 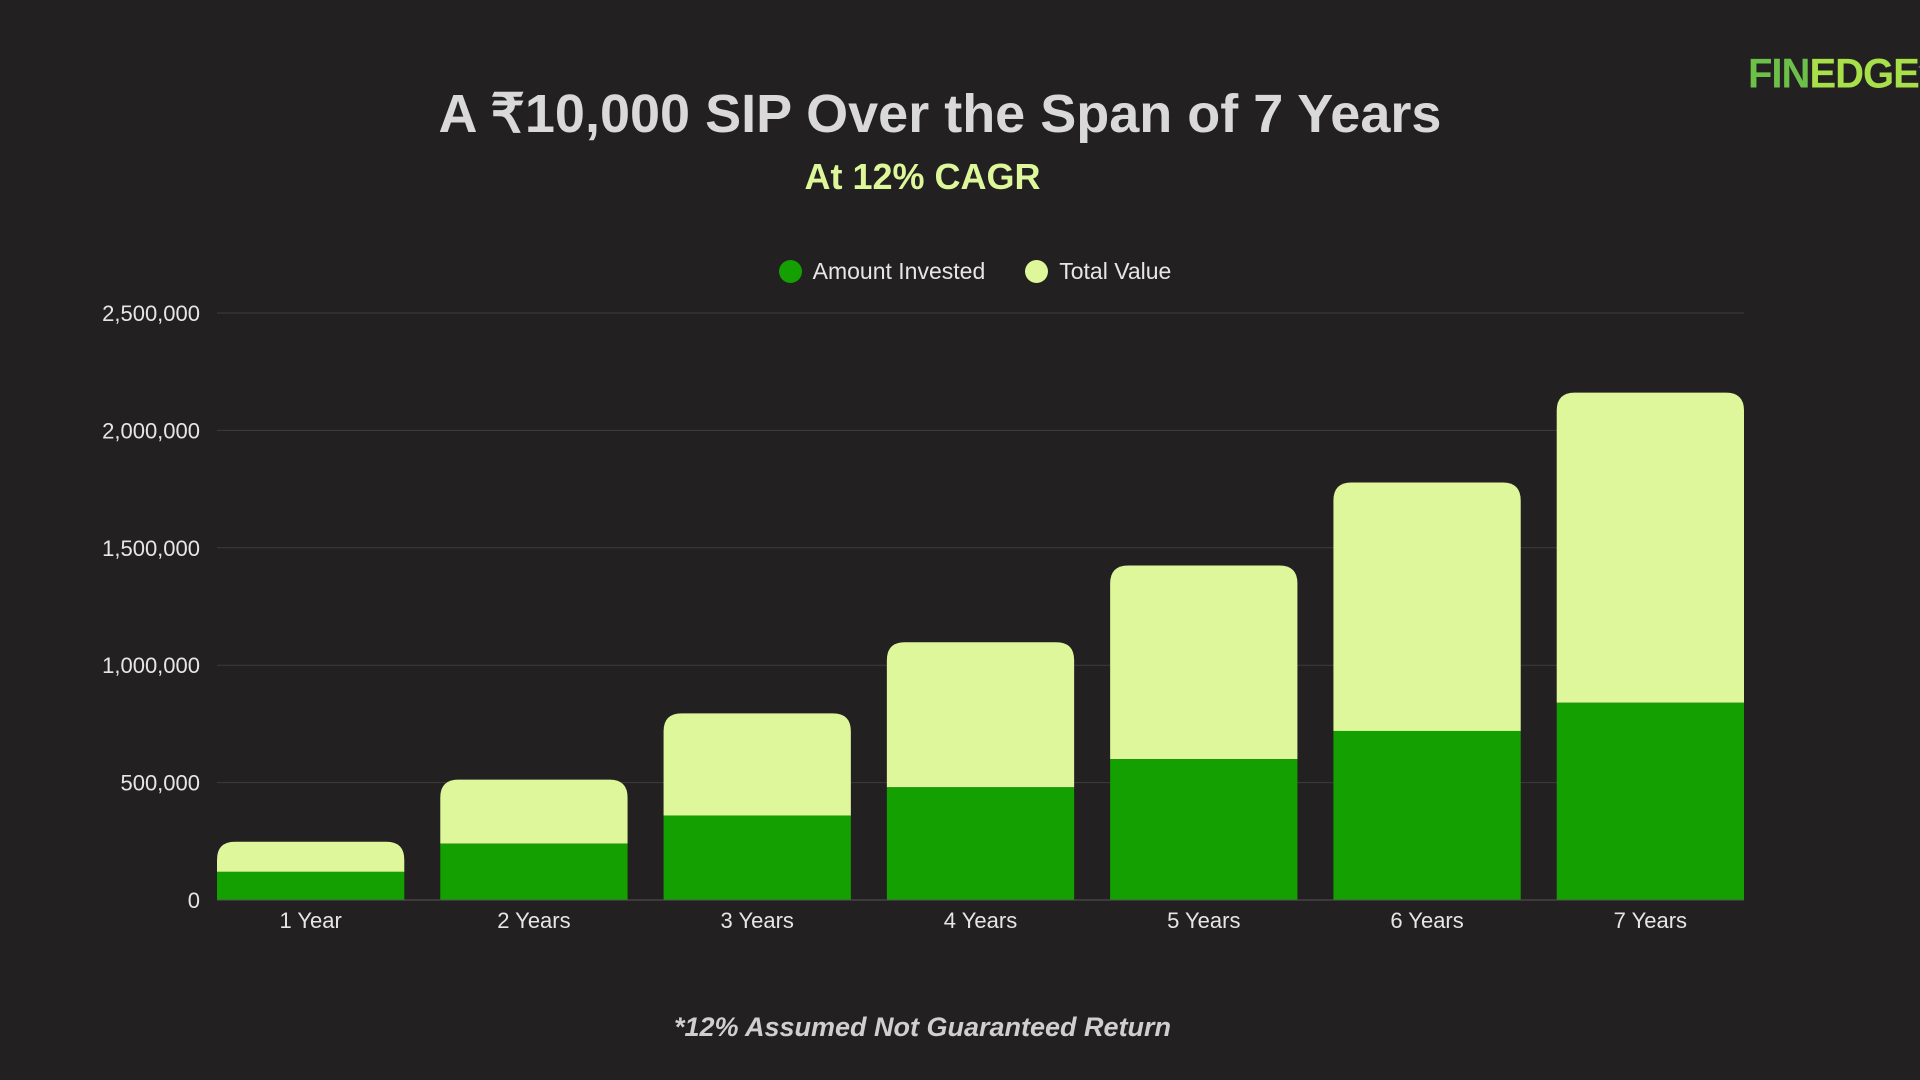 I want to click on legend-item-invested: Amount Invested, so click(x=882, y=271).